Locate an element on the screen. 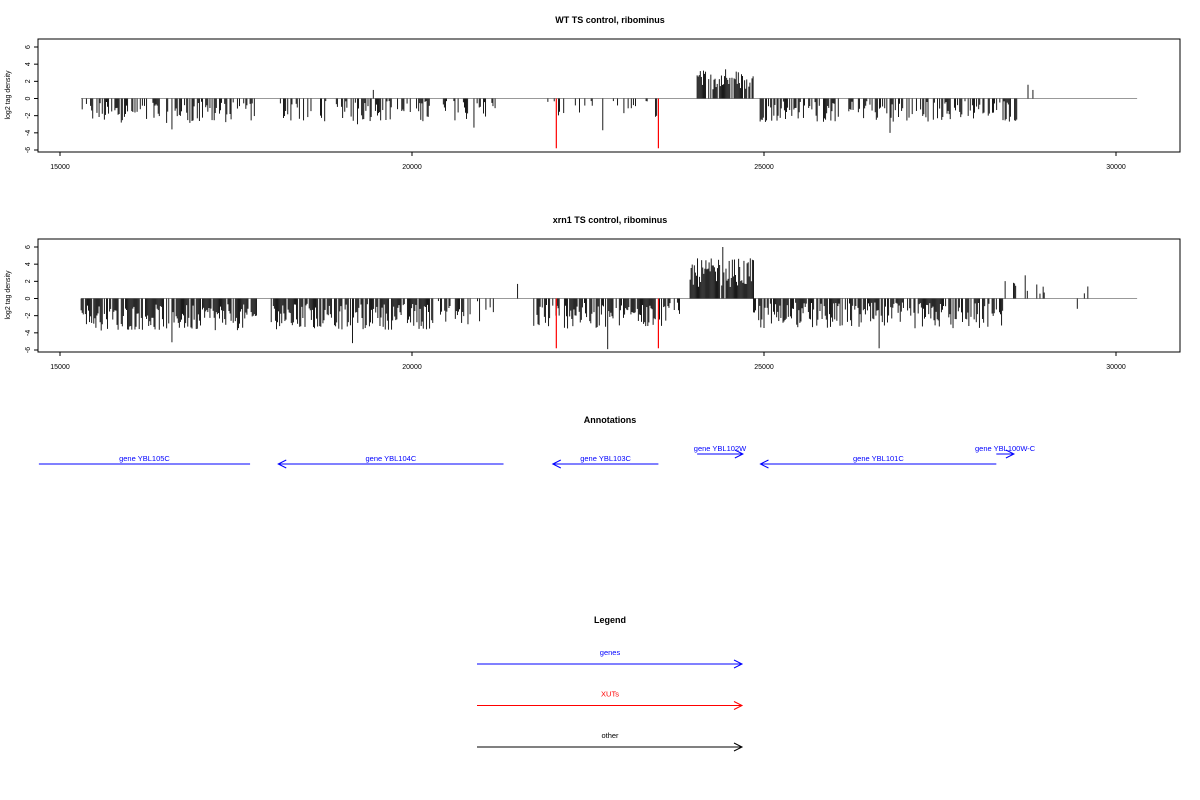  wt-y-axis-label: log2 tag density is located at coordinates (8, 95).